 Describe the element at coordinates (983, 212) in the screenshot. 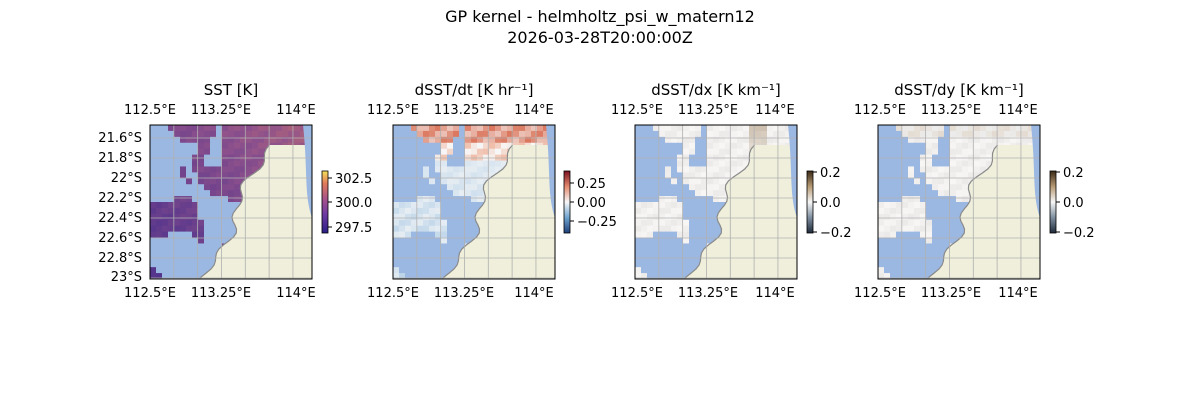

I see `land-polygon` at that location.